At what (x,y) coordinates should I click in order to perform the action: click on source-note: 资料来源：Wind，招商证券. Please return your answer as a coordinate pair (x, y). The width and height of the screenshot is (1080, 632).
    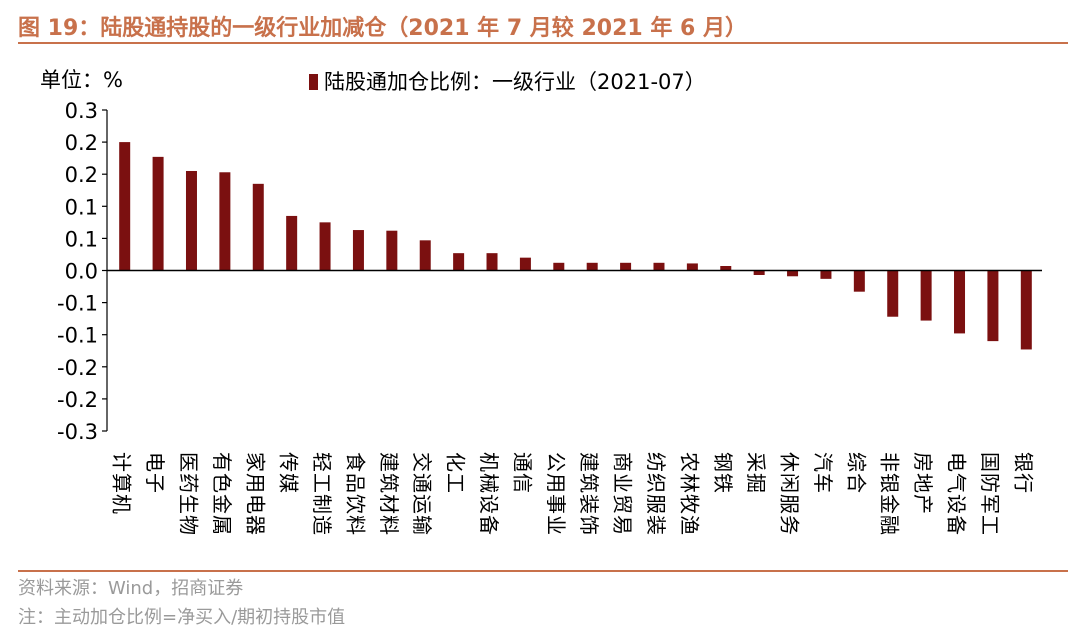
    Looking at the image, I should click on (131, 588).